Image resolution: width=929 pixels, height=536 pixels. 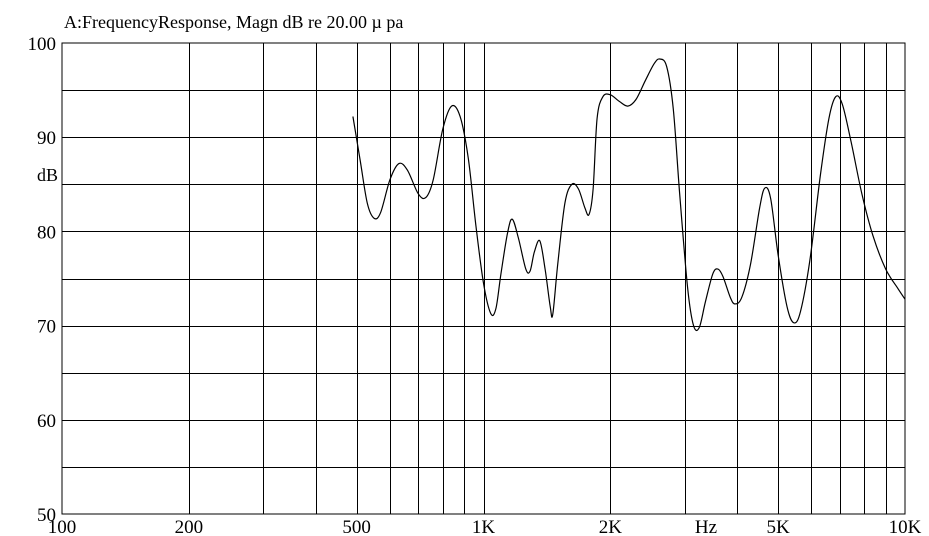 I want to click on y-tick-label: 100, so click(x=42, y=44).